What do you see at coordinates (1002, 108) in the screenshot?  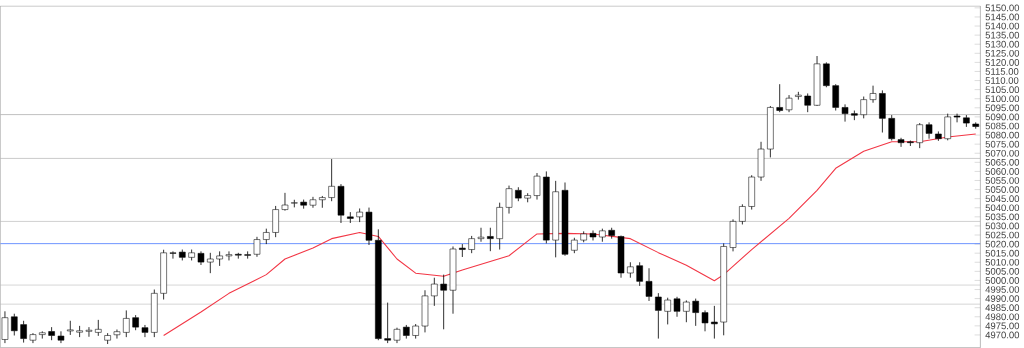 I see `y-tick-label: 5095.00` at bounding box center [1002, 108].